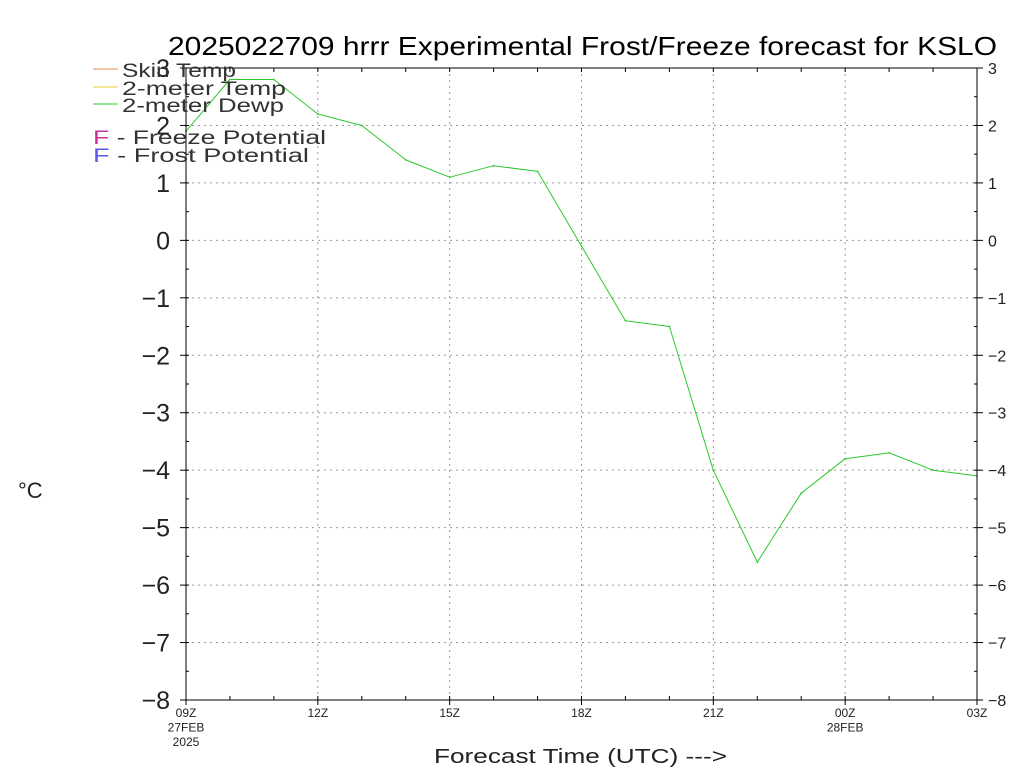 This screenshot has width=1024, height=768. Describe the element at coordinates (30, 490) in the screenshot. I see `y-axis-label: °C` at that location.